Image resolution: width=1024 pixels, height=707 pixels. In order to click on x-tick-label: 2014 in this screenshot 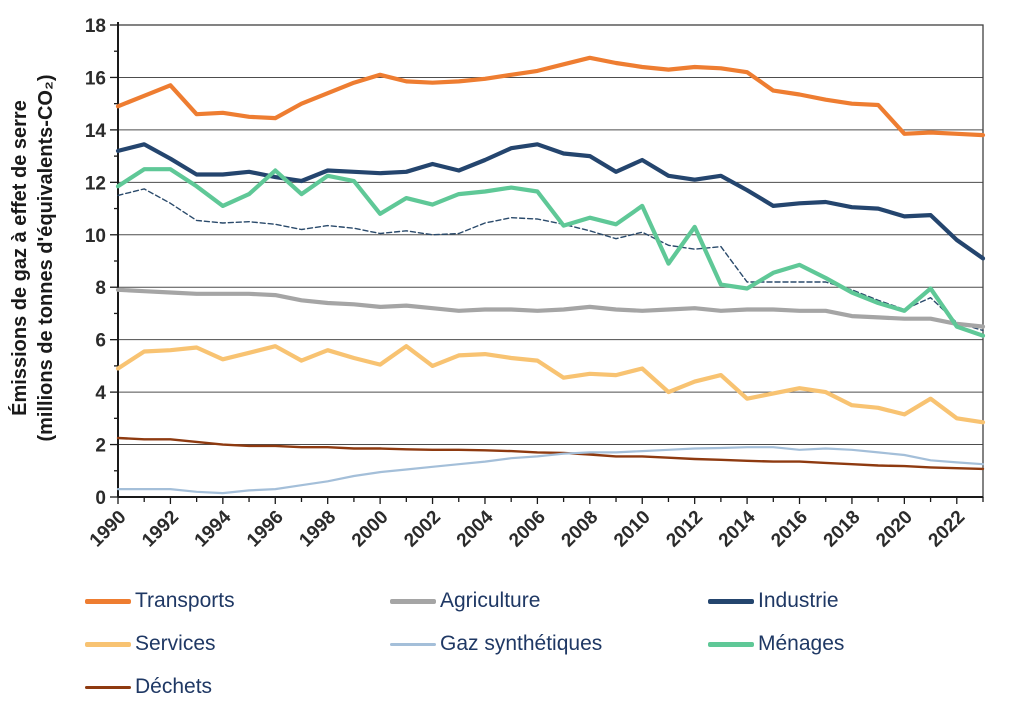, I will do `click(737, 528)`.